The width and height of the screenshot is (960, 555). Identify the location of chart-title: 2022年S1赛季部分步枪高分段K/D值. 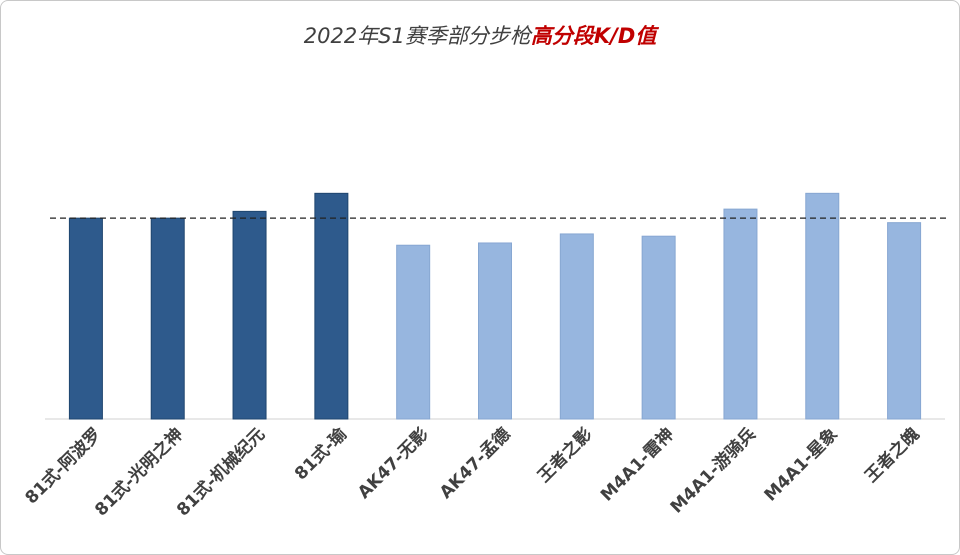
(480, 35).